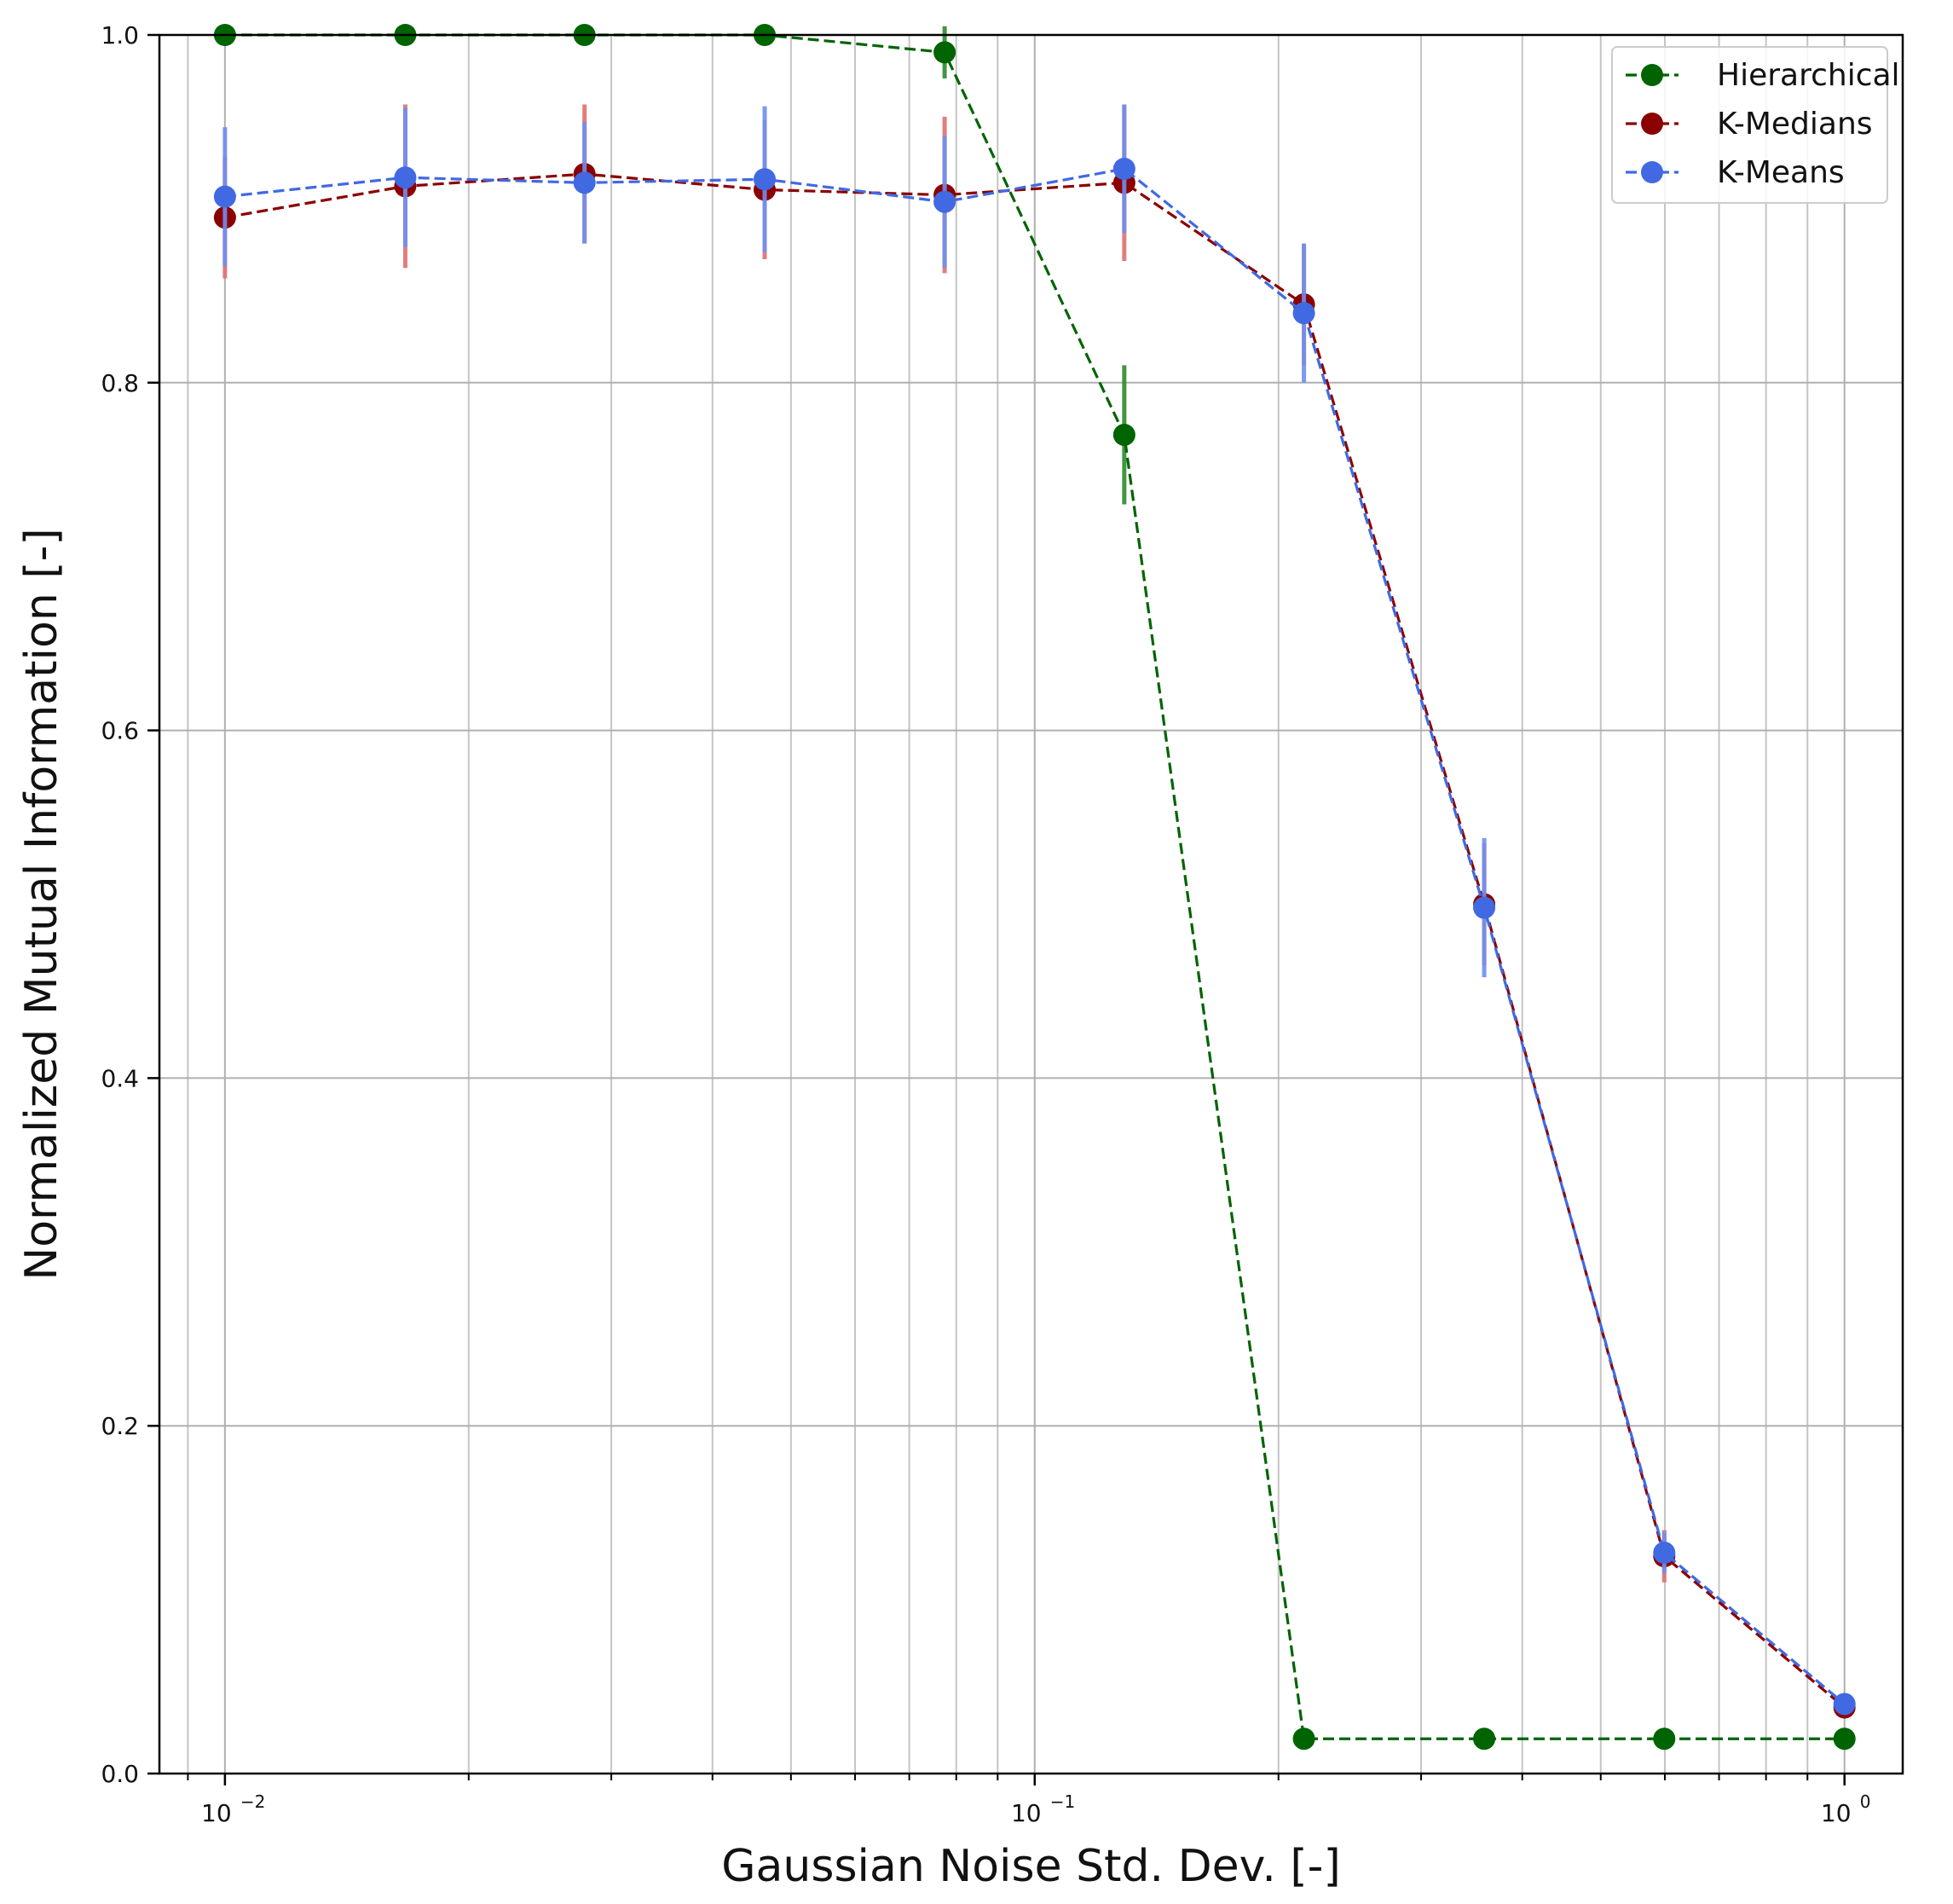  Describe the element at coordinates (120, 1078) in the screenshot. I see `y-tick-label: 0.4` at that location.